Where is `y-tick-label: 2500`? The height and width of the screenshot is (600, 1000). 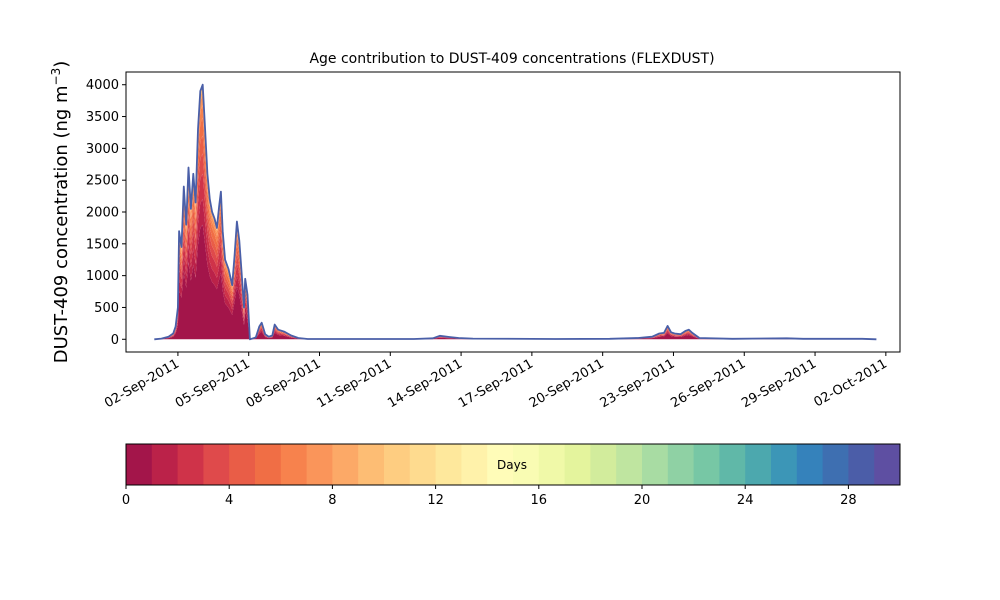
y-tick-label: 2500 is located at coordinates (102, 181).